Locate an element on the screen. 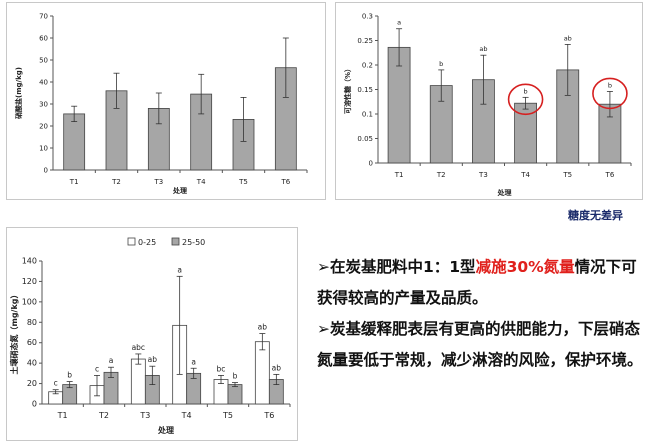 The height and width of the screenshot is (444, 649). y-tick-label: 0.2 is located at coordinates (367, 66).